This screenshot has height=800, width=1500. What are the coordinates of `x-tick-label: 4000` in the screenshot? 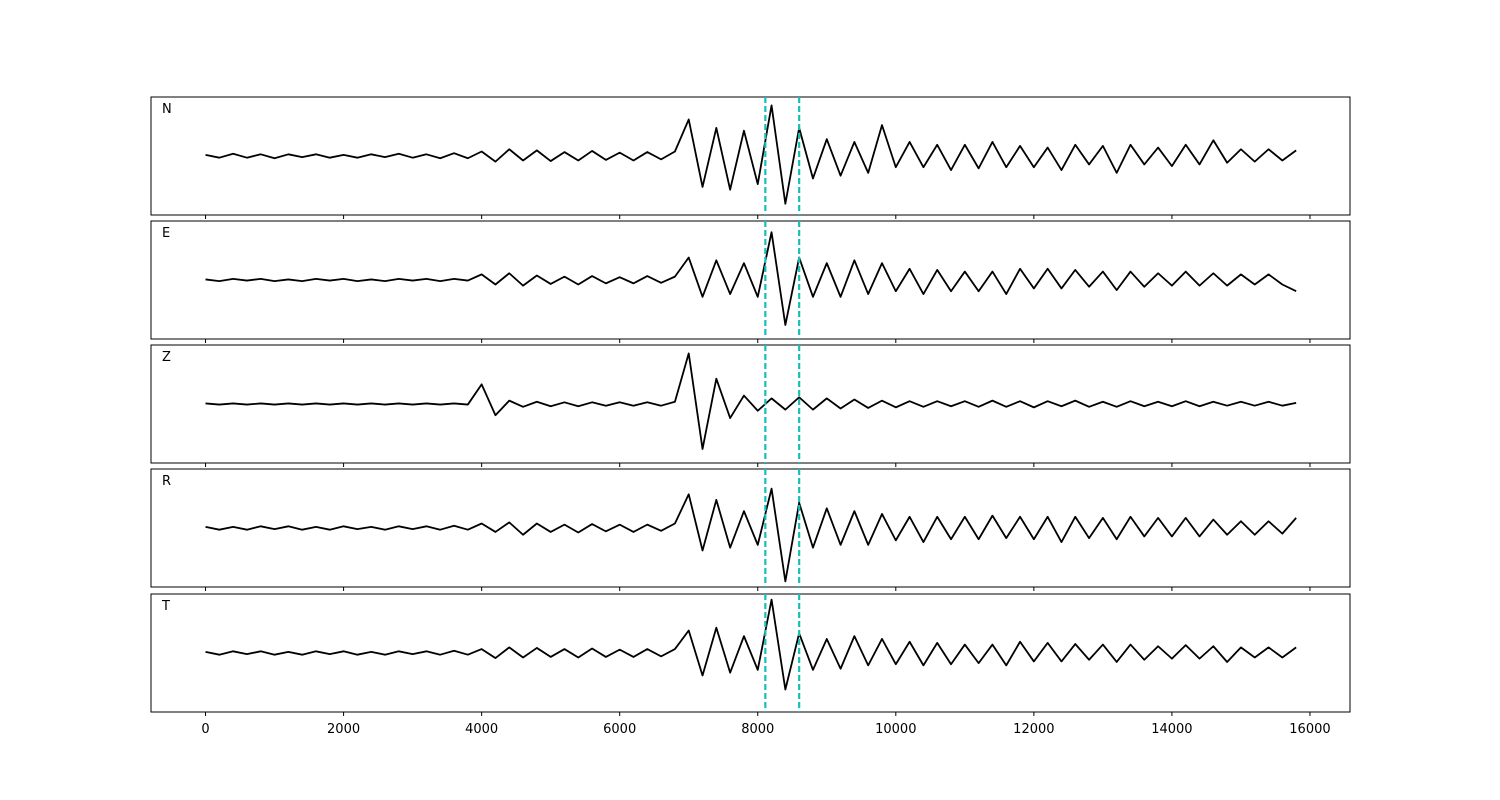 It's located at (481, 729).